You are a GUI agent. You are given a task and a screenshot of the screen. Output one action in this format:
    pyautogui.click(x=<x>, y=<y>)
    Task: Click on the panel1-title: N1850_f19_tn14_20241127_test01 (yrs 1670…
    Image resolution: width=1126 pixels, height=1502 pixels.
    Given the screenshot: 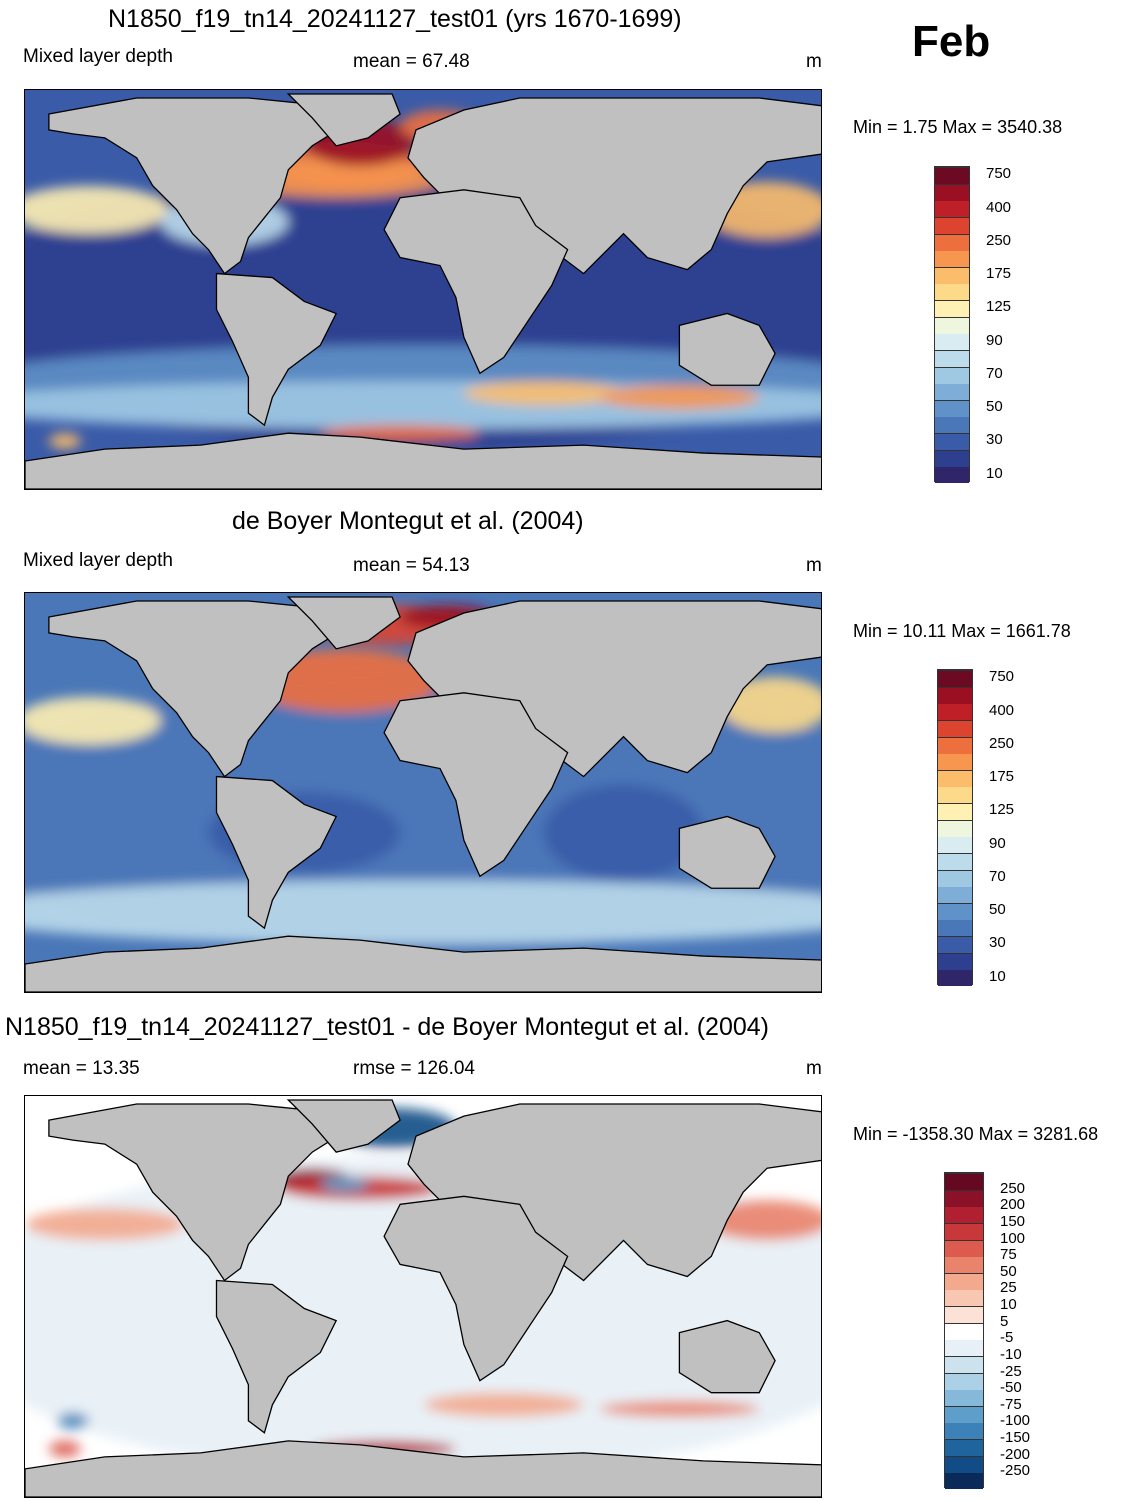 What is the action you would take?
    pyautogui.click(x=395, y=19)
    